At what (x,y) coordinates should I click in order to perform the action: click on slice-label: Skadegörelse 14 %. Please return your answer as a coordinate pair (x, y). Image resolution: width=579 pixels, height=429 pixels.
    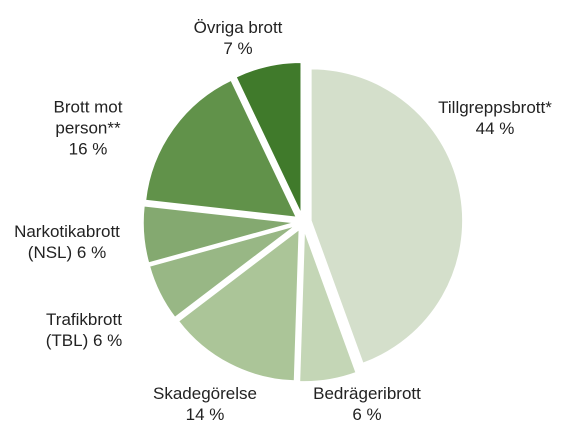
    Looking at the image, I should click on (205, 404).